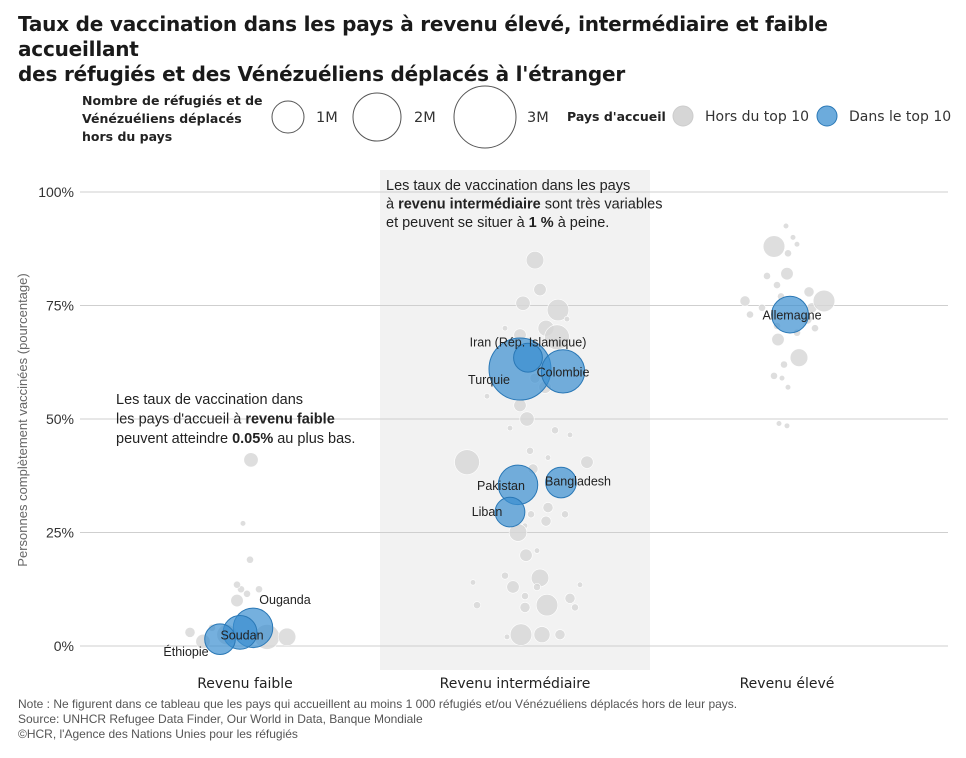 This screenshot has width=966, height=758. I want to click on annotation-segment: sont très variables, so click(602, 205).